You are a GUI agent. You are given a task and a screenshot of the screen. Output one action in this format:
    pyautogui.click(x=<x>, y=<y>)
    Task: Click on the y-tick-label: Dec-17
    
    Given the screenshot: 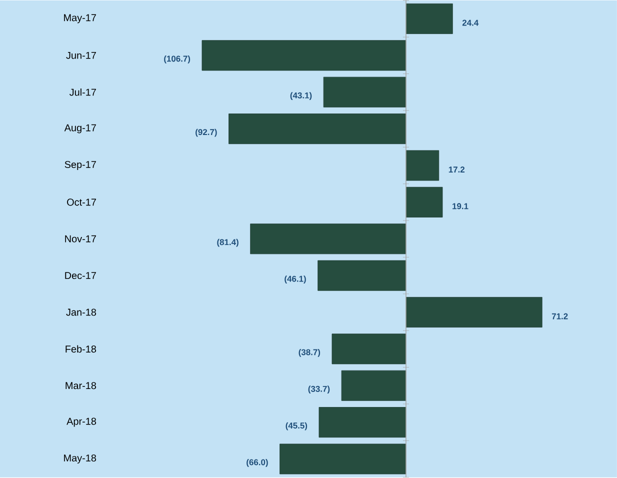 What is the action you would take?
    pyautogui.click(x=80, y=276)
    